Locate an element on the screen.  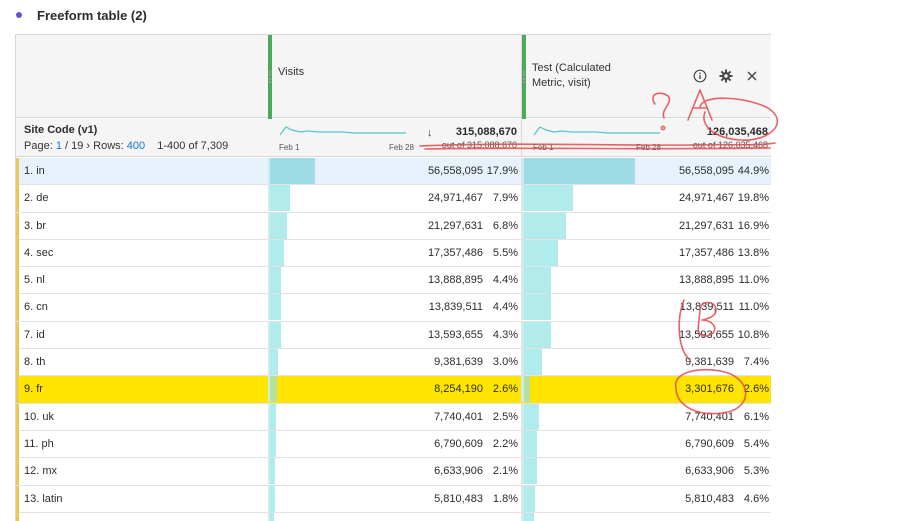
info-icon is located at coordinates (700, 76).